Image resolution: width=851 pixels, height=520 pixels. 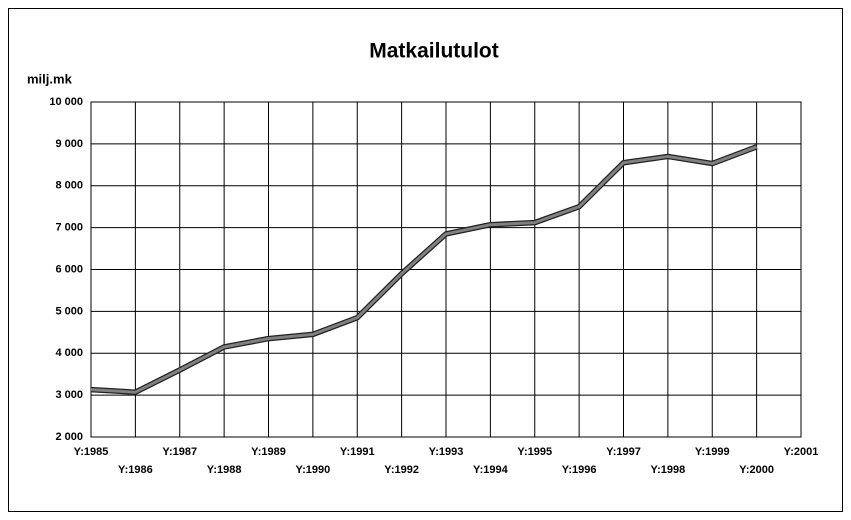 I want to click on y-tick-label: 5 000, so click(x=69, y=311).